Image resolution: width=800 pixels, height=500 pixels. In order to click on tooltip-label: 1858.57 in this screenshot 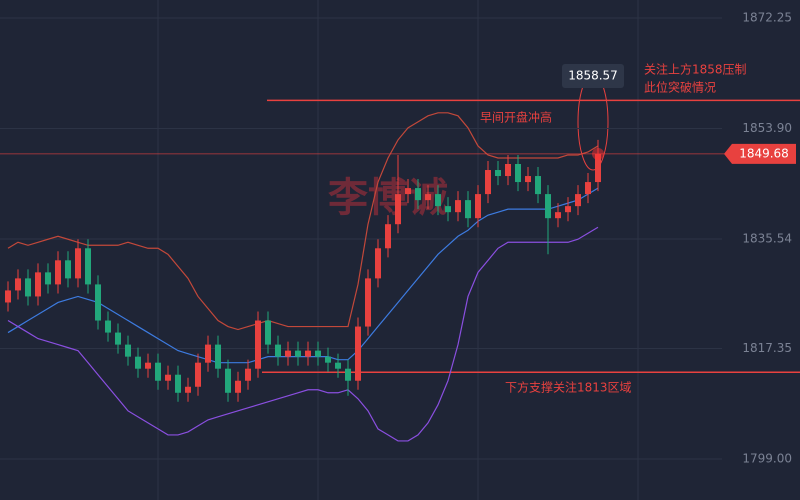, I will do `click(593, 76)`.